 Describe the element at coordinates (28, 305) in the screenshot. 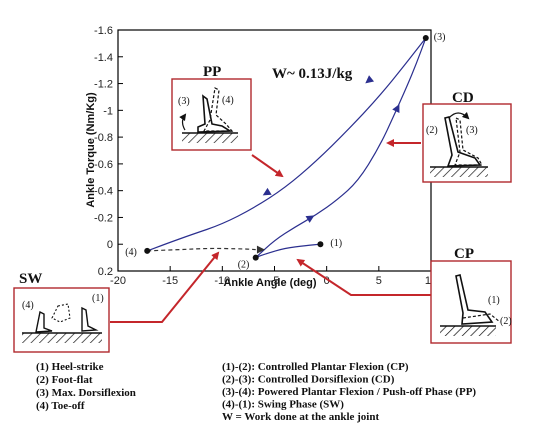

I see `sw-label-4: (4)` at that location.